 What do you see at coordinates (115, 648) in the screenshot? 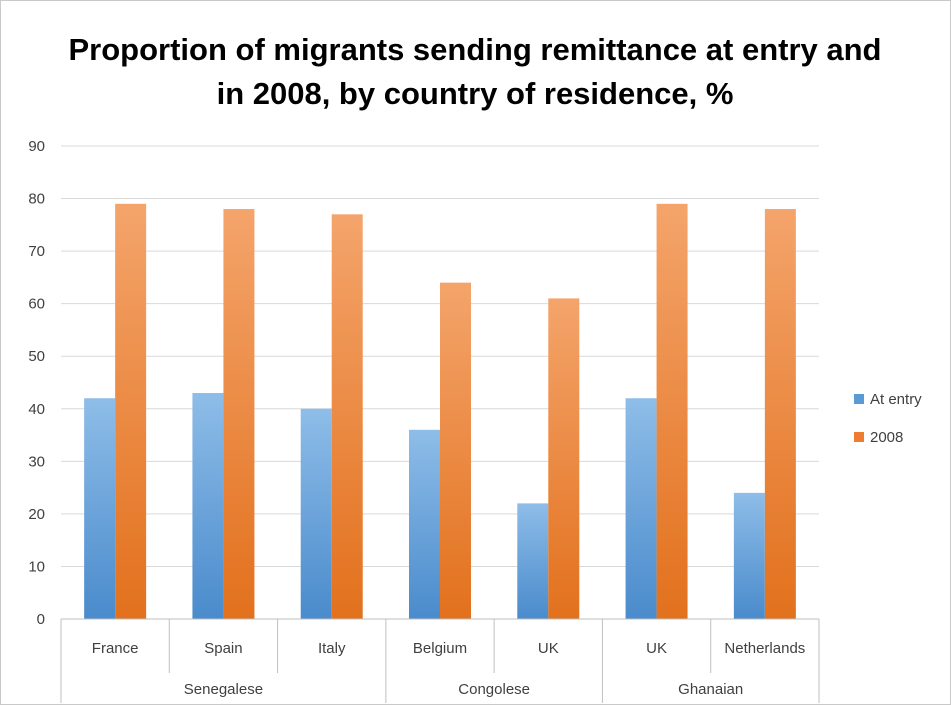
I see `x-category-label-1: France` at bounding box center [115, 648].